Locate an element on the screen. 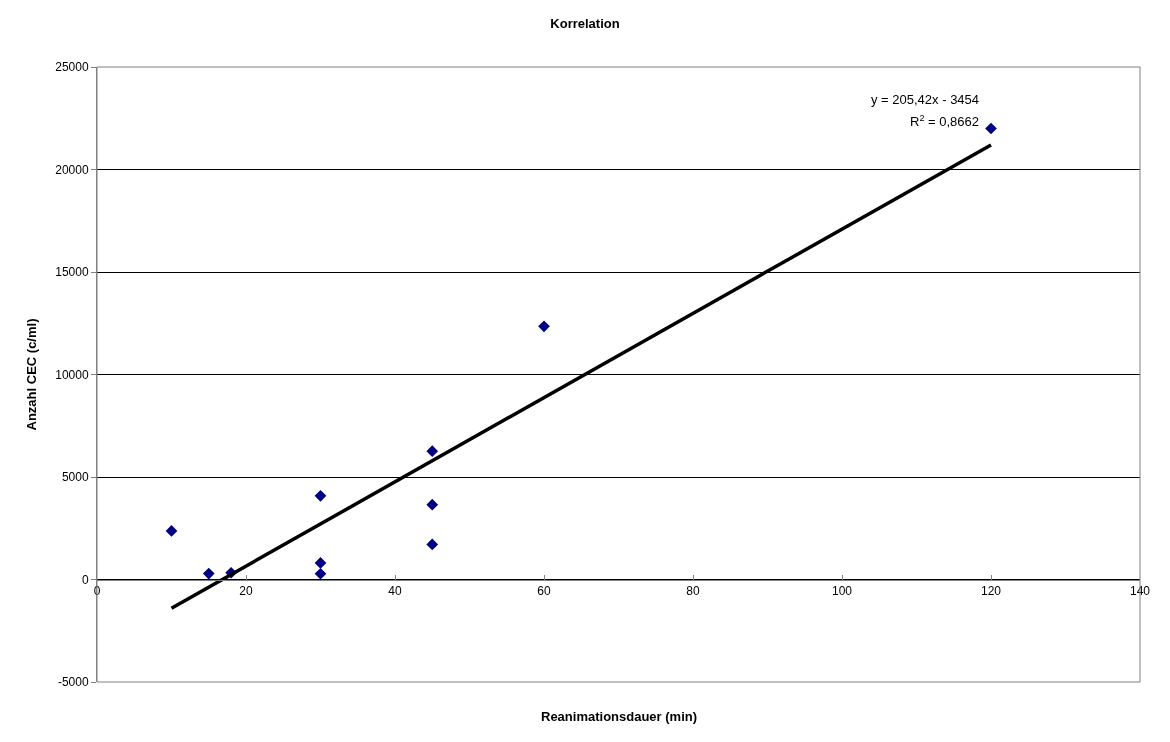 This screenshot has width=1170, height=742. x-tick-label: 140 is located at coordinates (1140, 590).